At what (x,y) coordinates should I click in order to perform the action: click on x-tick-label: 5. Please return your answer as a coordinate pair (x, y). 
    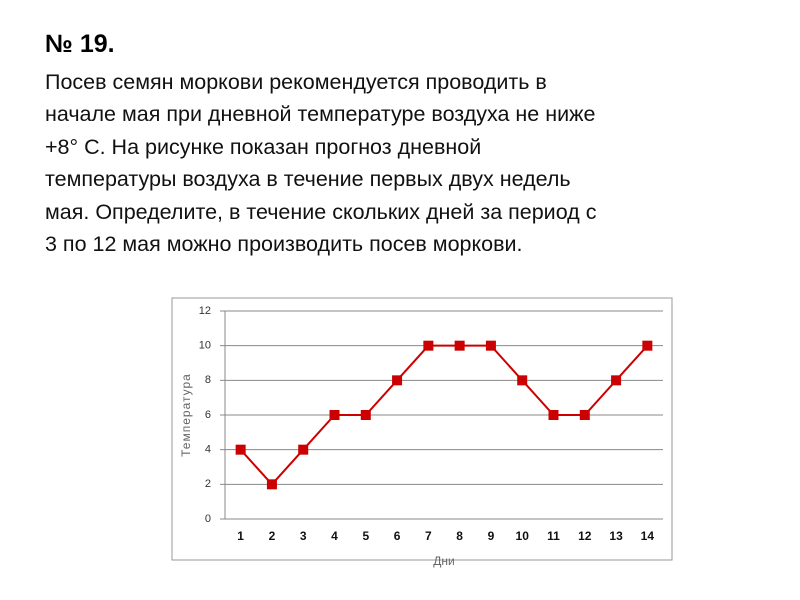
    Looking at the image, I should click on (365, 536).